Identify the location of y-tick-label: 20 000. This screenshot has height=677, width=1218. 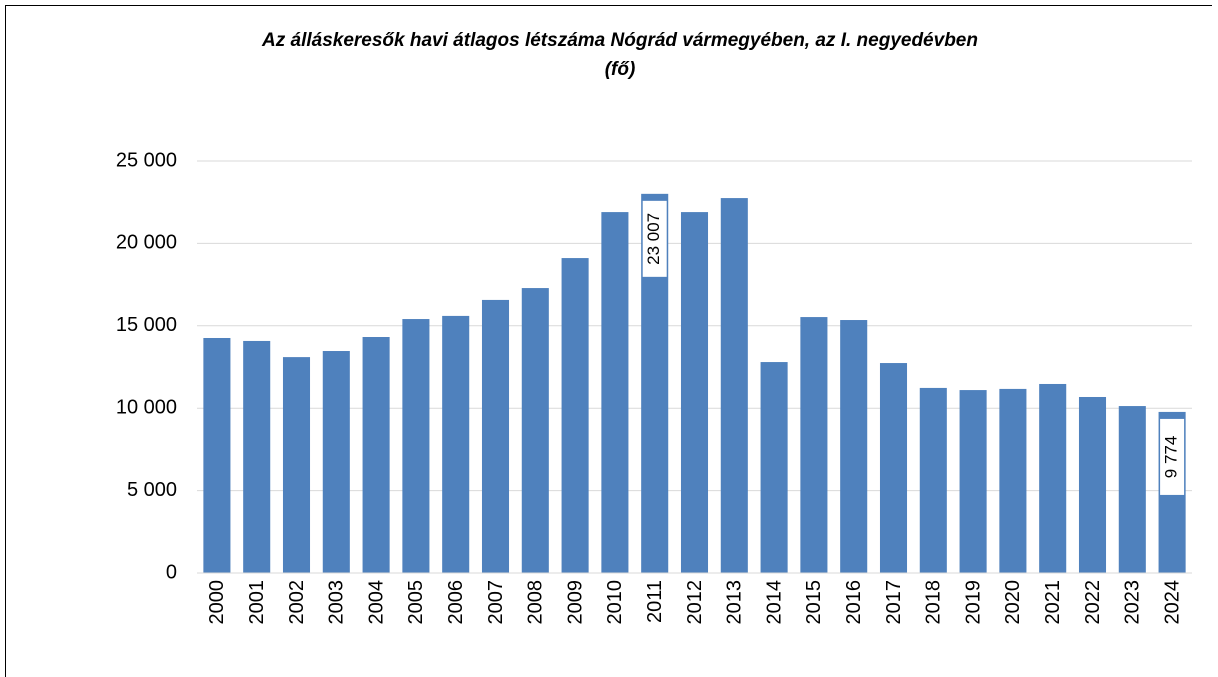
(146, 243).